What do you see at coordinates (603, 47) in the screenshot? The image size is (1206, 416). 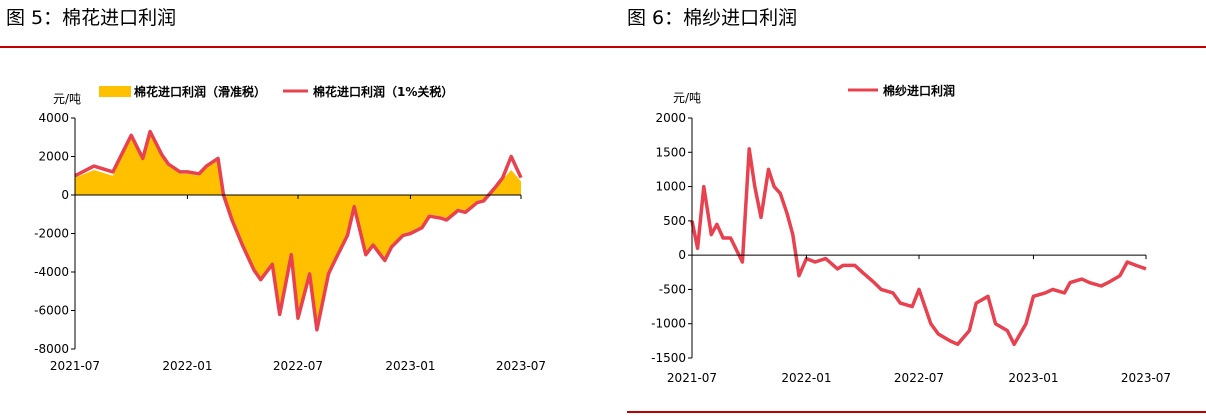 I see `header-rule` at bounding box center [603, 47].